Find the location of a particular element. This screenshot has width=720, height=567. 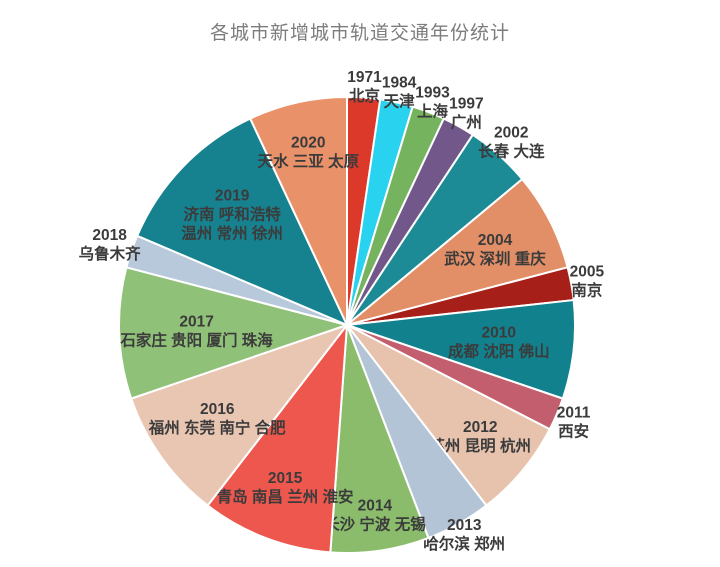

pie-slice-2017 is located at coordinates (233, 333).